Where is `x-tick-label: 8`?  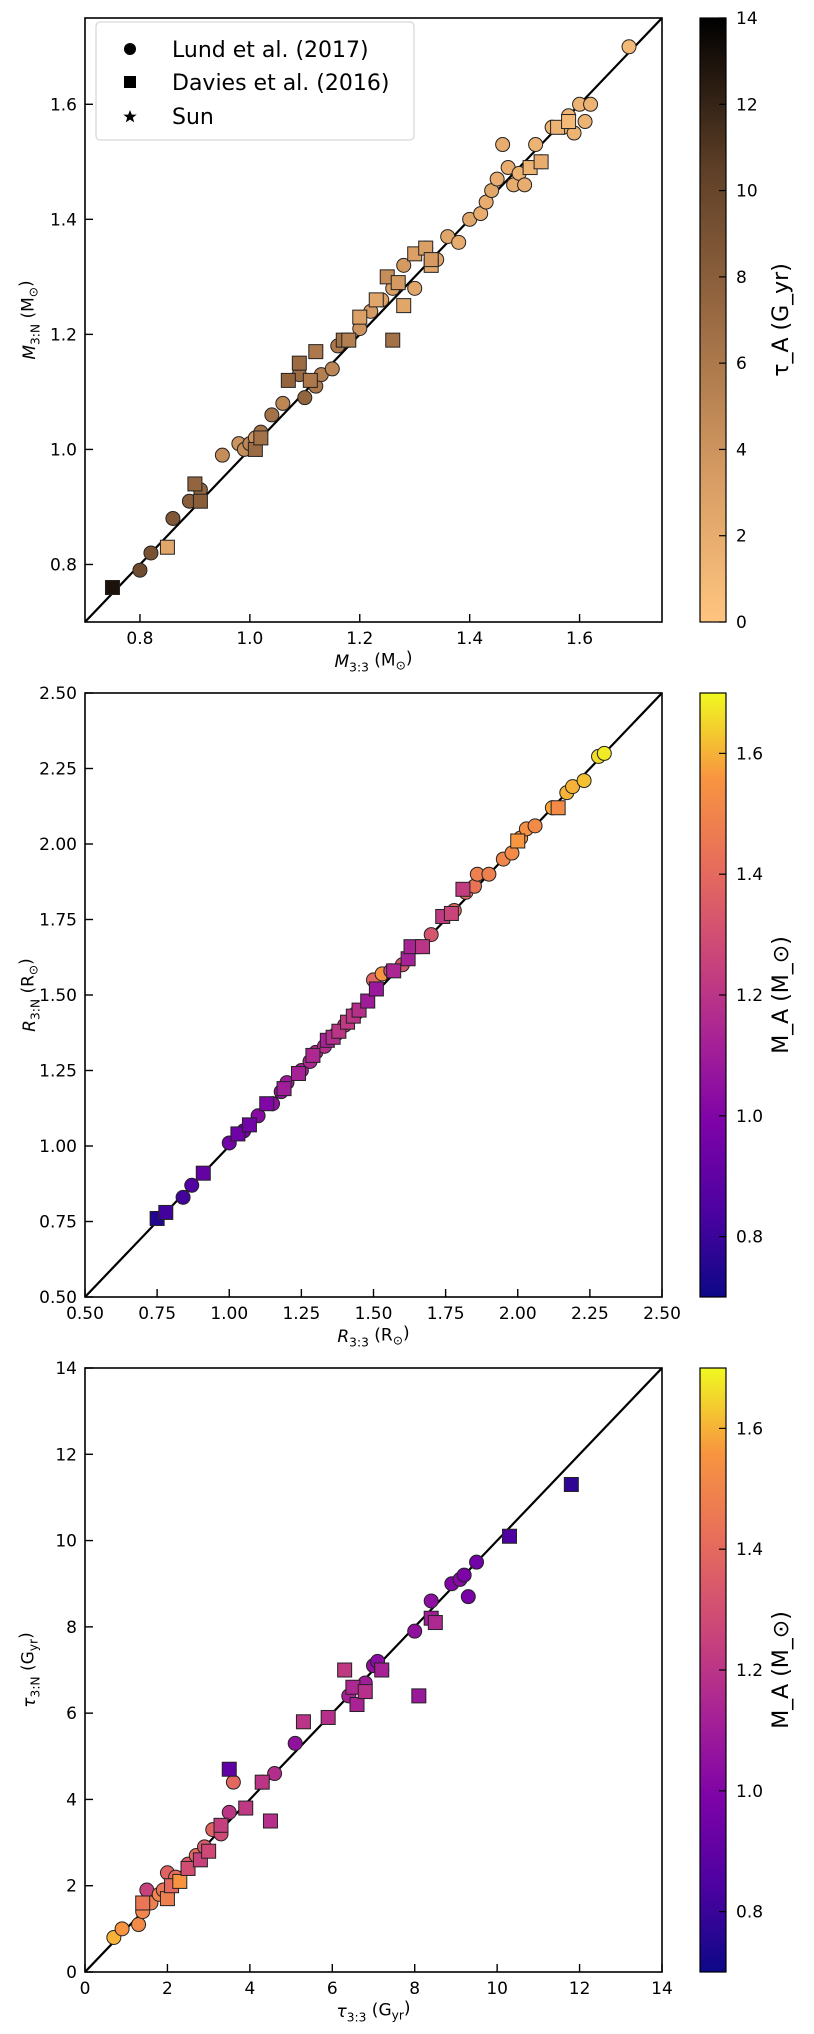
x-tick-label: 8 is located at coordinates (414, 1989).